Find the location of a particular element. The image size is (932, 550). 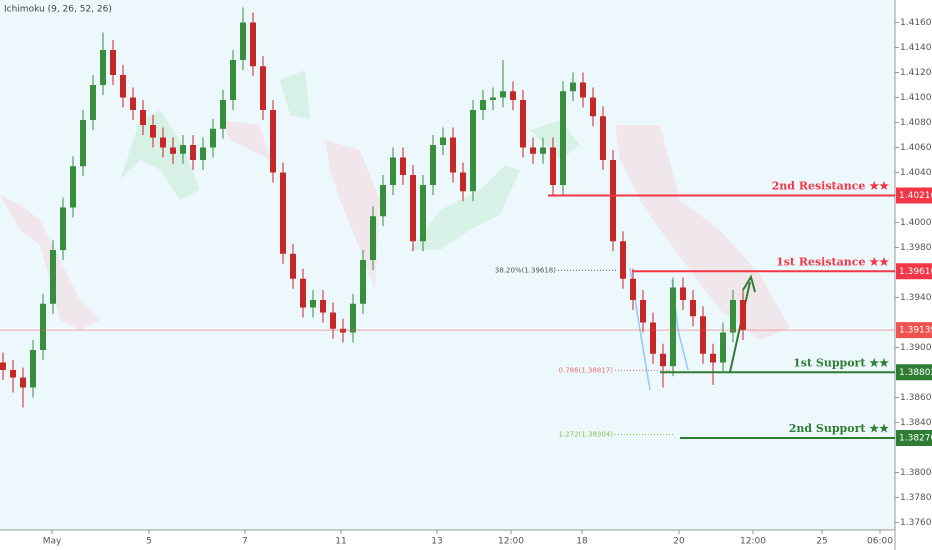

y-tick-label: 1.39400 is located at coordinates (916, 298).